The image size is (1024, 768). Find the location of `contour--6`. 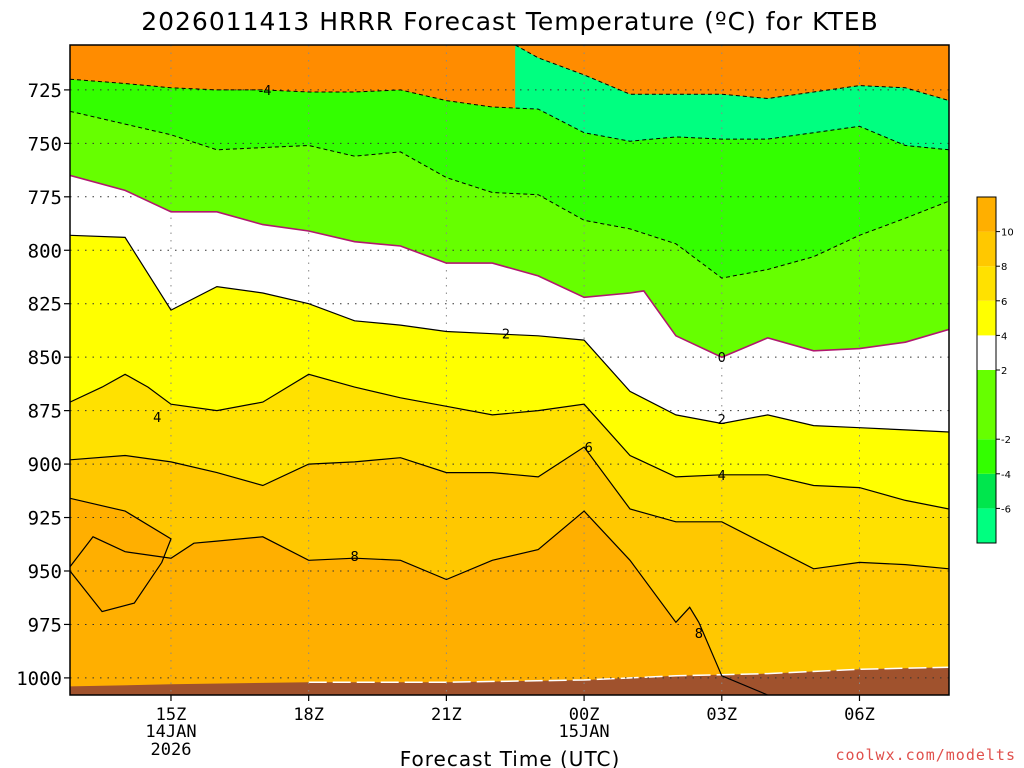

contour--6 is located at coordinates (731, 73).